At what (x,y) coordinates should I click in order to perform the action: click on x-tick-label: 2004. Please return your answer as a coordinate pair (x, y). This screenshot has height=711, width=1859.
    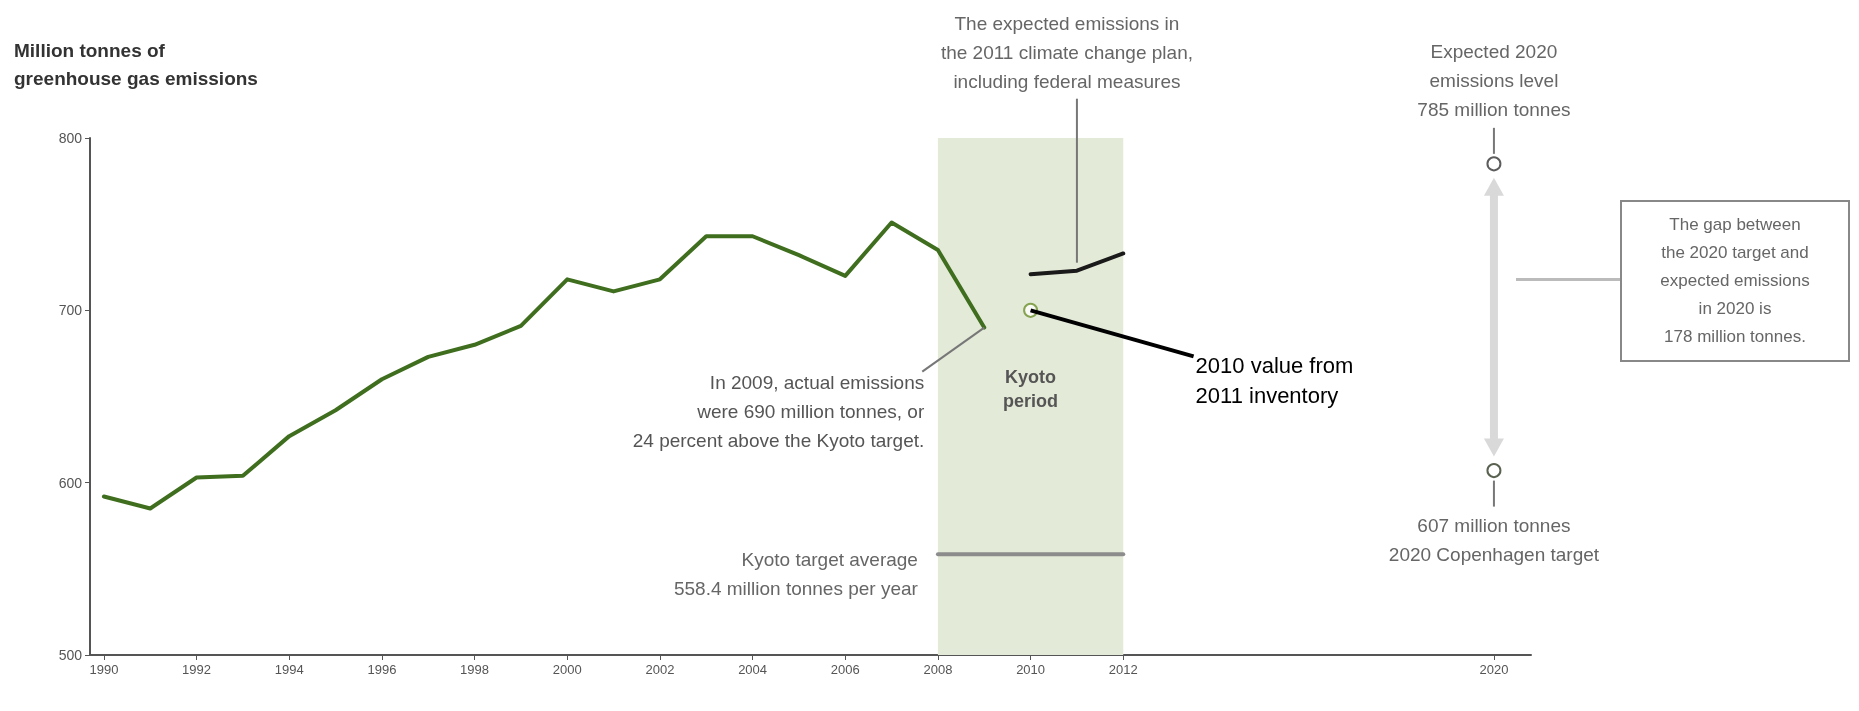
    Looking at the image, I should click on (753, 669).